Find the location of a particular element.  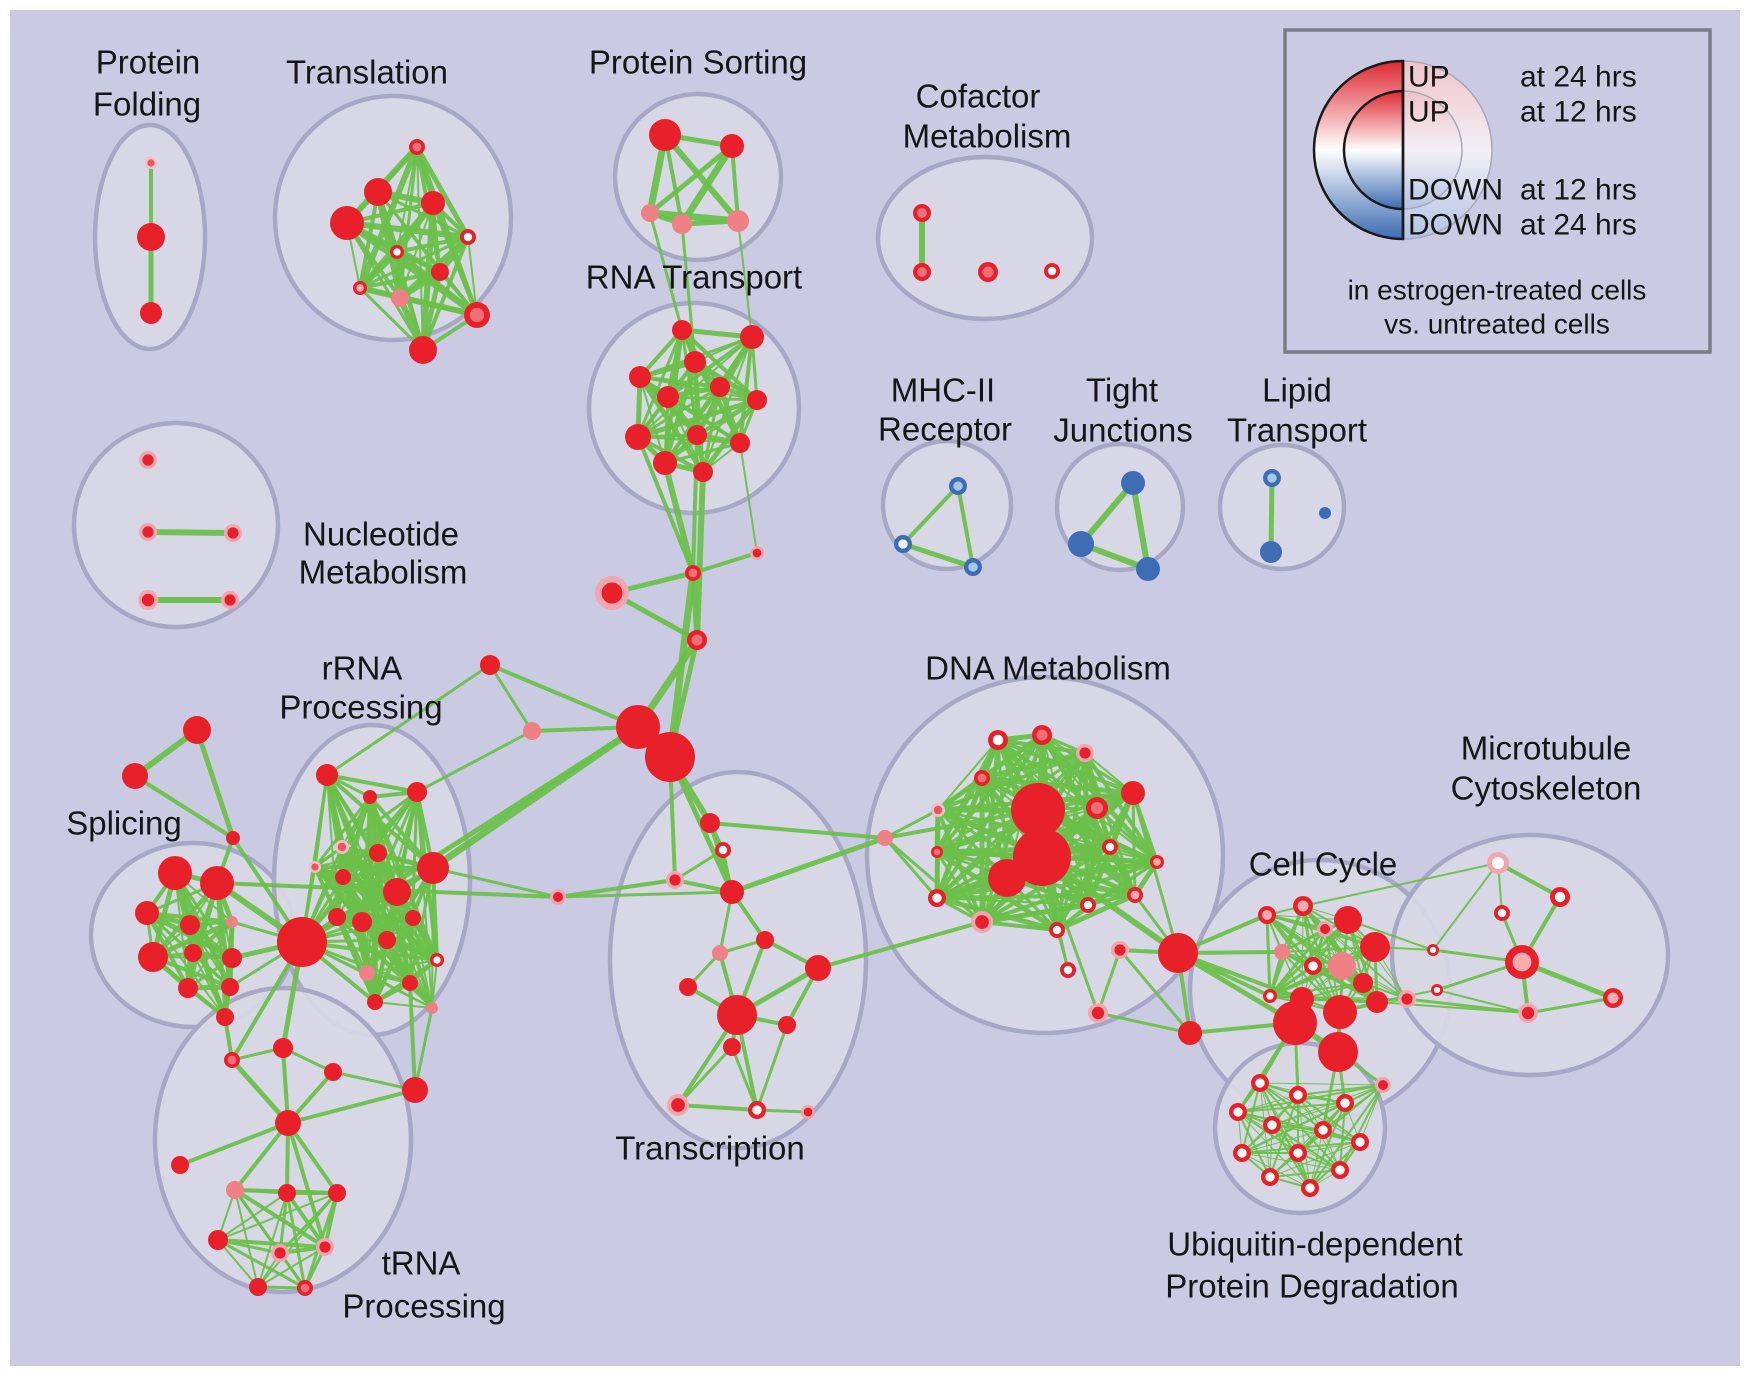

label-lipid-transport: Lipid is located at coordinates (1297, 390).